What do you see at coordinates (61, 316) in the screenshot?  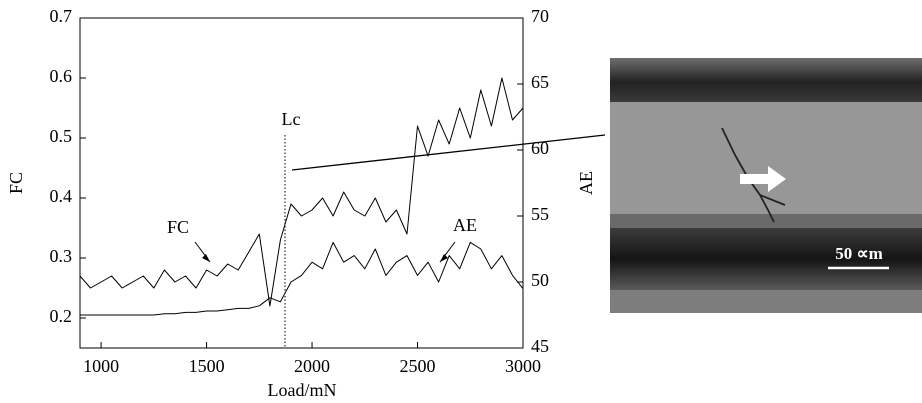 I see `y-tick-label: 0.2` at bounding box center [61, 316].